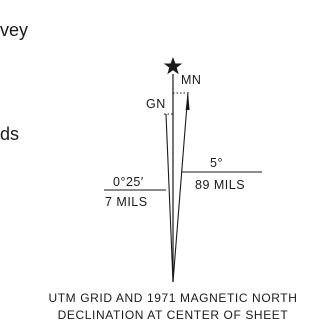 The height and width of the screenshot is (332, 331). I want to click on true-north-star-icon, so click(173, 66).